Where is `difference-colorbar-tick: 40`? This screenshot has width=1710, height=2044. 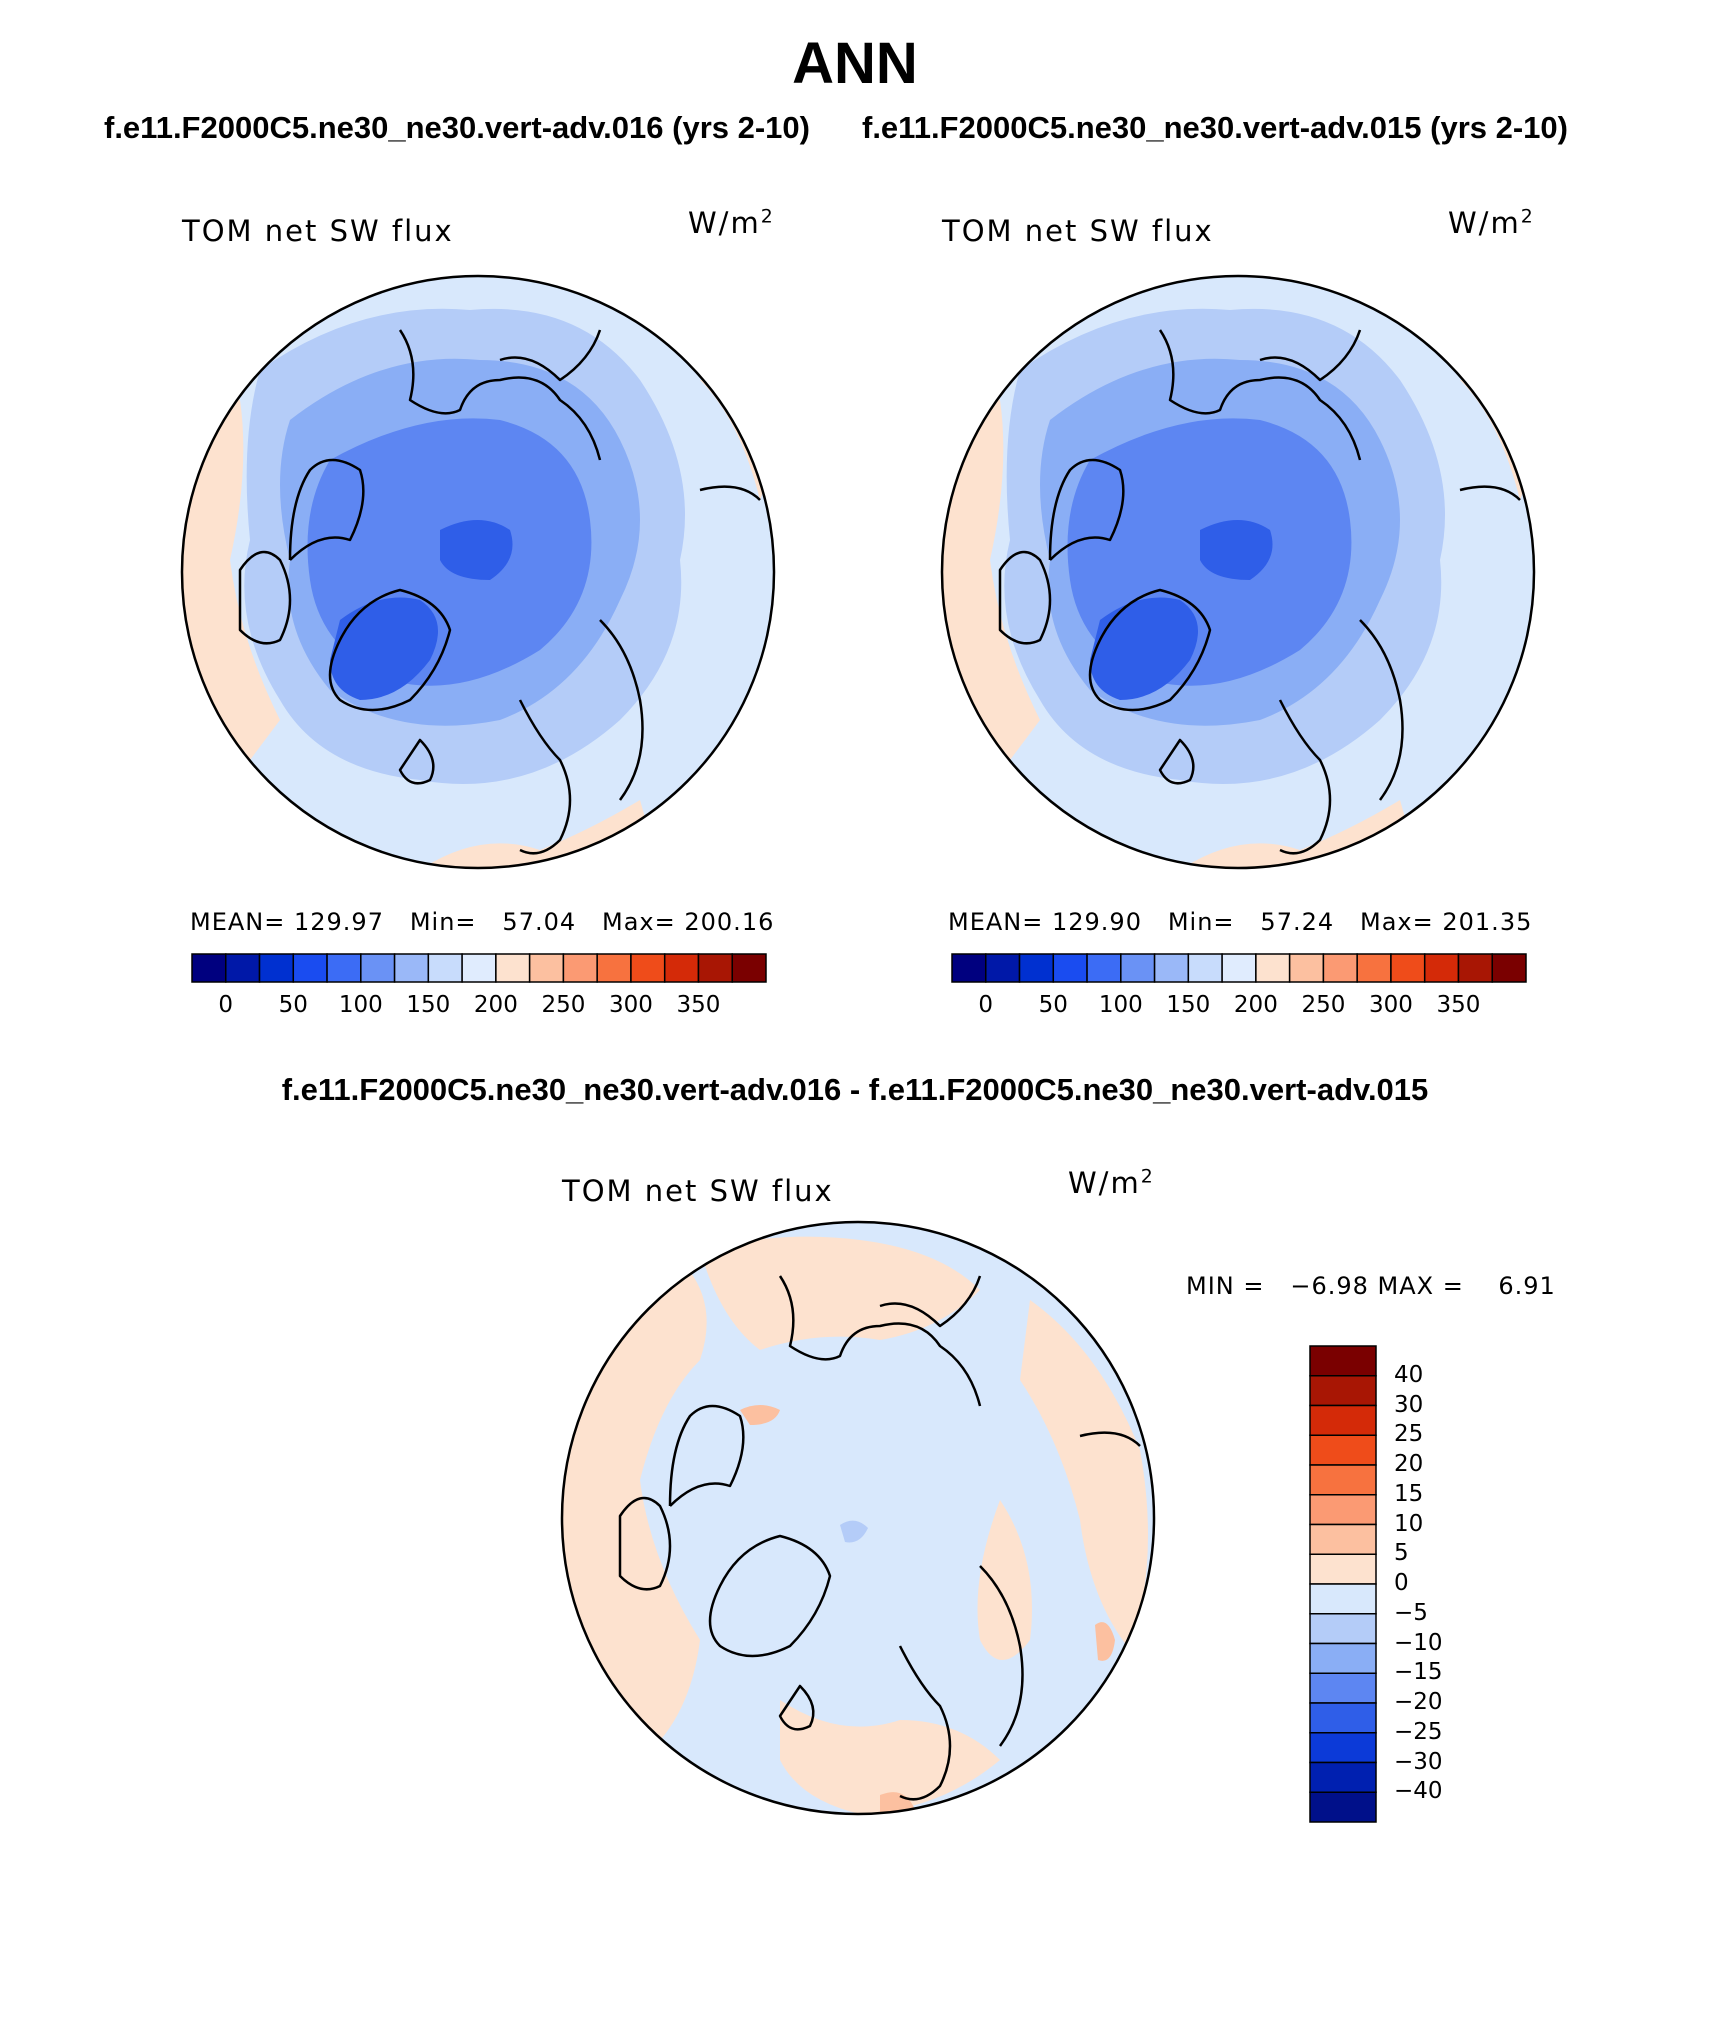
difference-colorbar-tick: 40 is located at coordinates (1409, 1374).